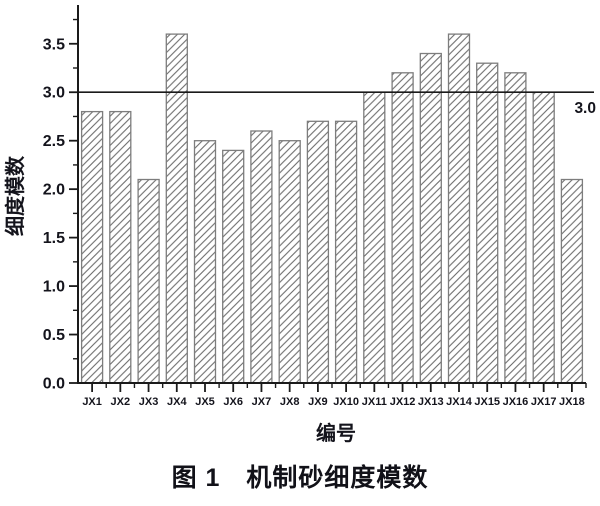 This screenshot has width=600, height=506. Describe the element at coordinates (585, 108) in the screenshot. I see `reference-line-label: 3.0` at that location.